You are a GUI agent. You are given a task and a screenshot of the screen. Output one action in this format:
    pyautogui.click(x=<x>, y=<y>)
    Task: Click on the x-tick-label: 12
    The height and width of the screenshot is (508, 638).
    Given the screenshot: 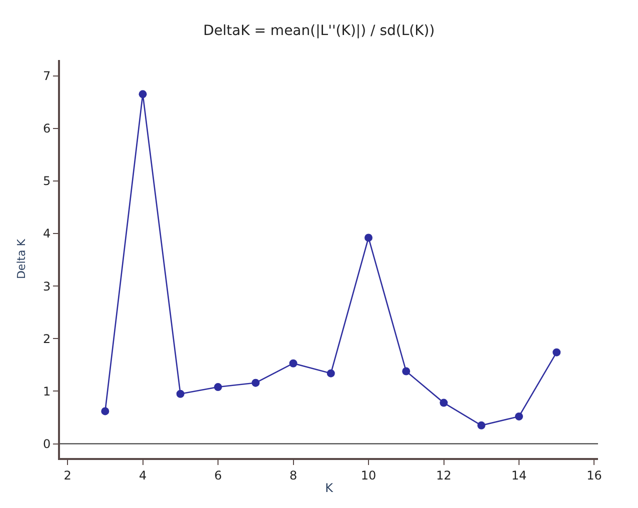 What is the action you would take?
    pyautogui.click(x=444, y=475)
    